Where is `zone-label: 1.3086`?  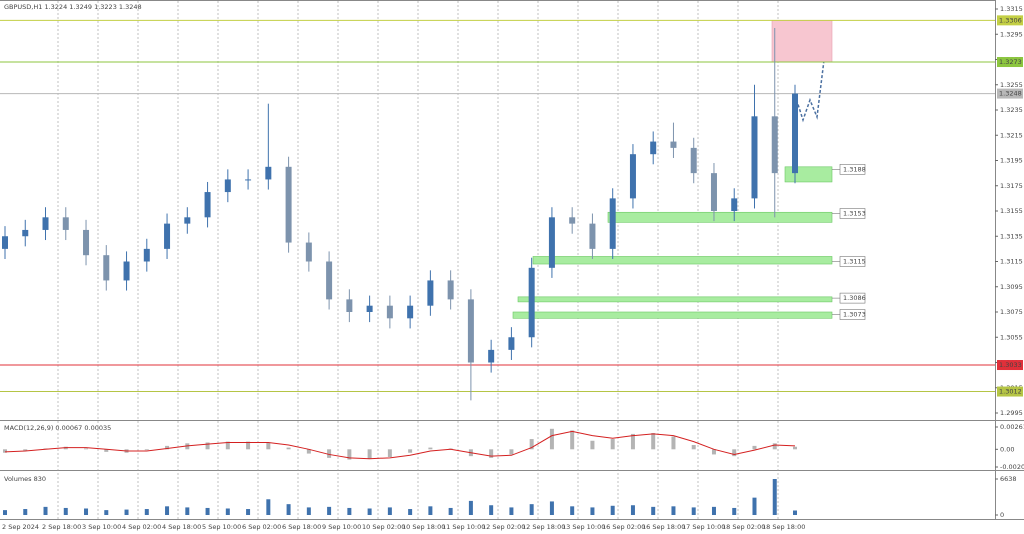
zone-label: 1.3086 is located at coordinates (854, 298).